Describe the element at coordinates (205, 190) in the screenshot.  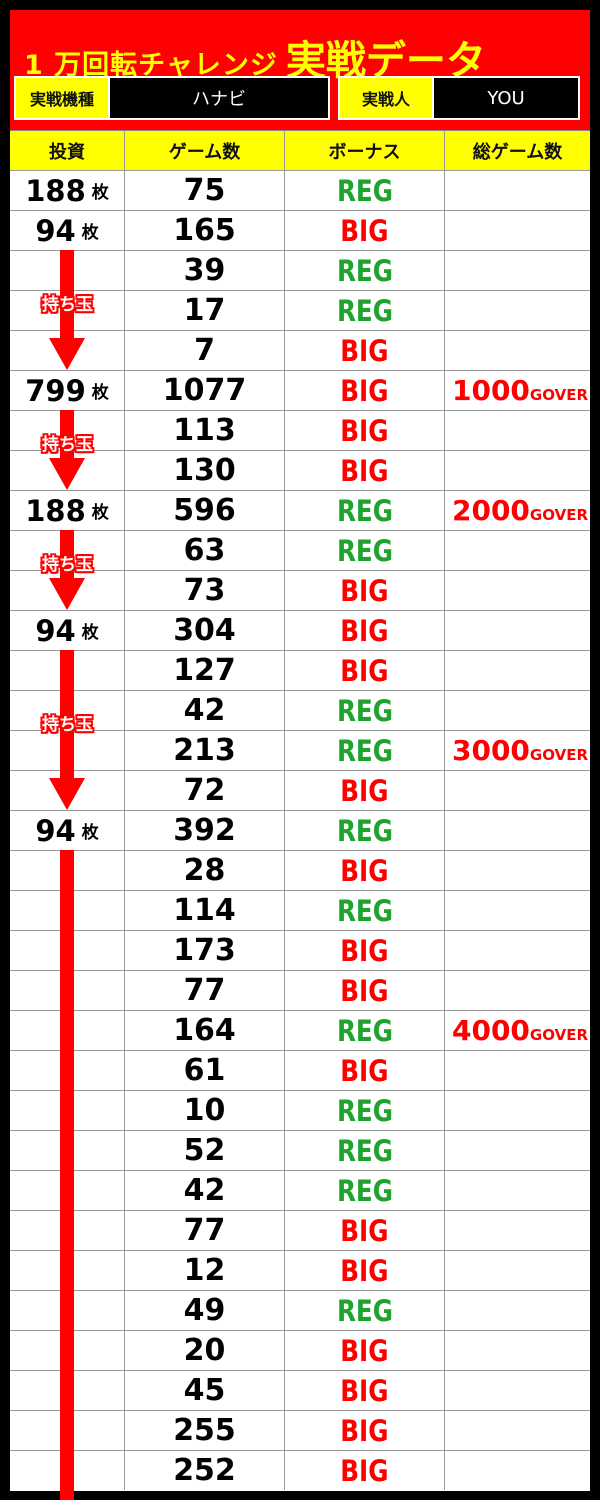
I see `games-cell: 75` at that location.